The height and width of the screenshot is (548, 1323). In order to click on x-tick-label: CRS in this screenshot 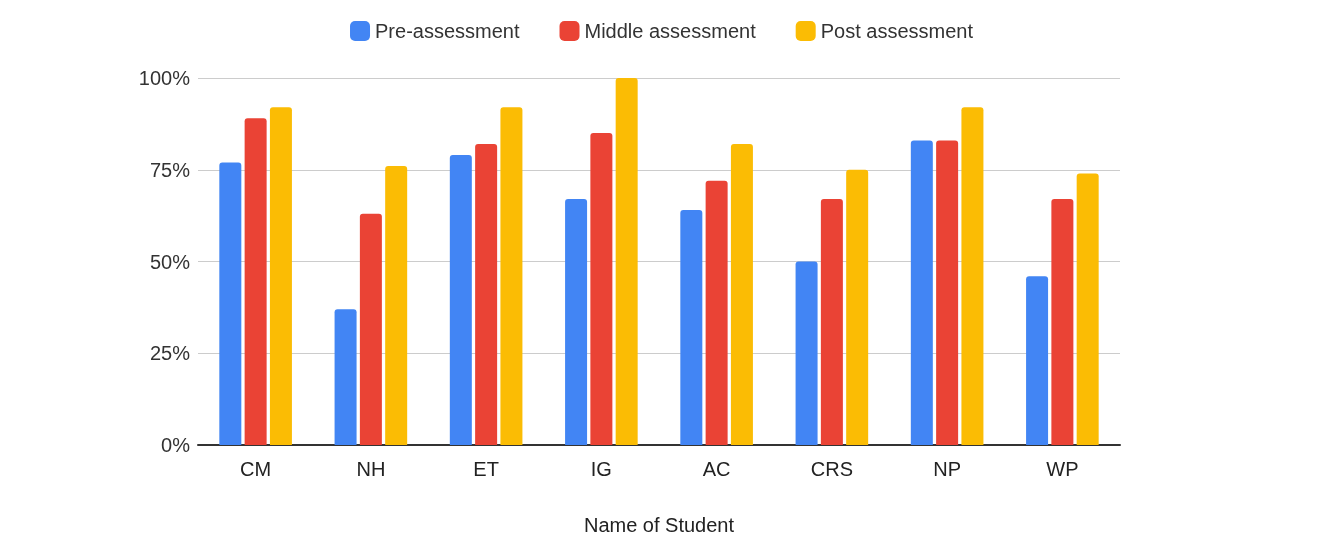, I will do `click(831, 469)`.